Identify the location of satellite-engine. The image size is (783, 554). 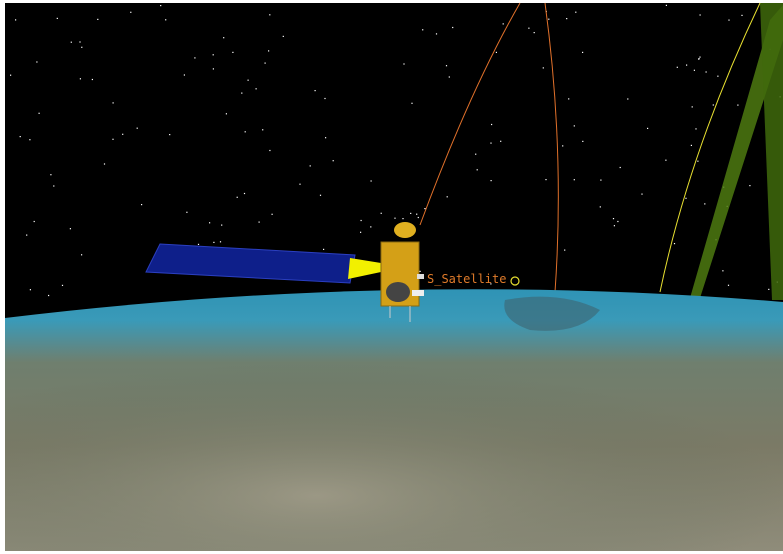
(398, 292).